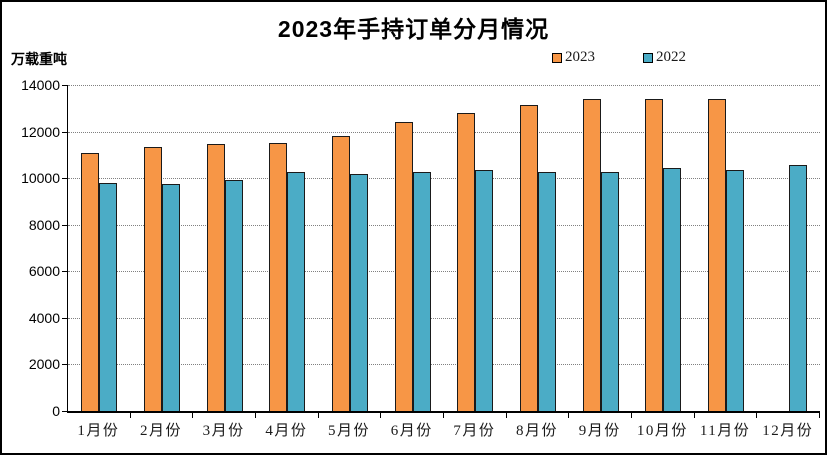  I want to click on category-slot-7月份, so click(475, 248).